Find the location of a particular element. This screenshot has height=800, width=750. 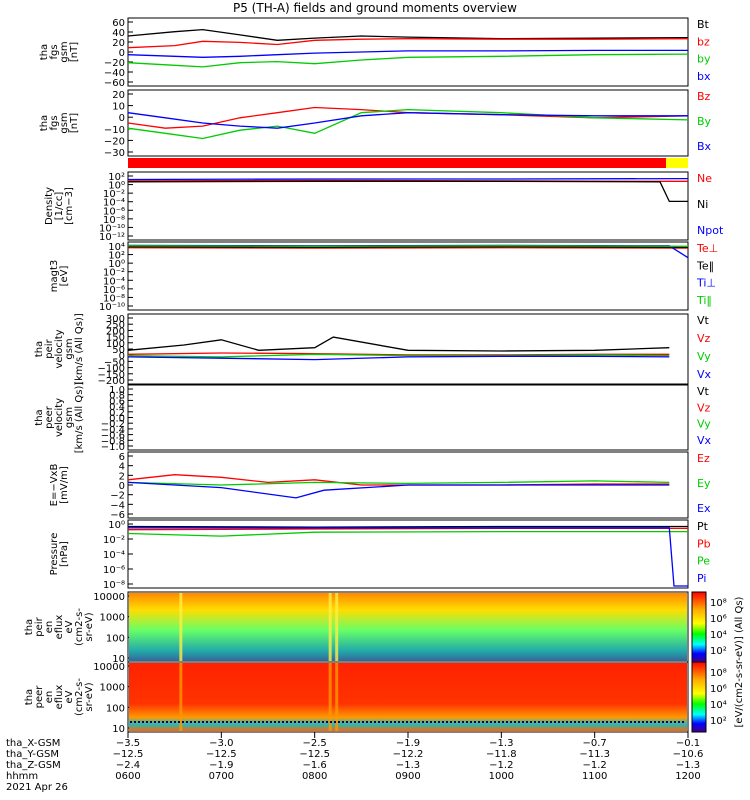

ytick-label-peer-velocity: 0.4 is located at coordinates (117, 407).